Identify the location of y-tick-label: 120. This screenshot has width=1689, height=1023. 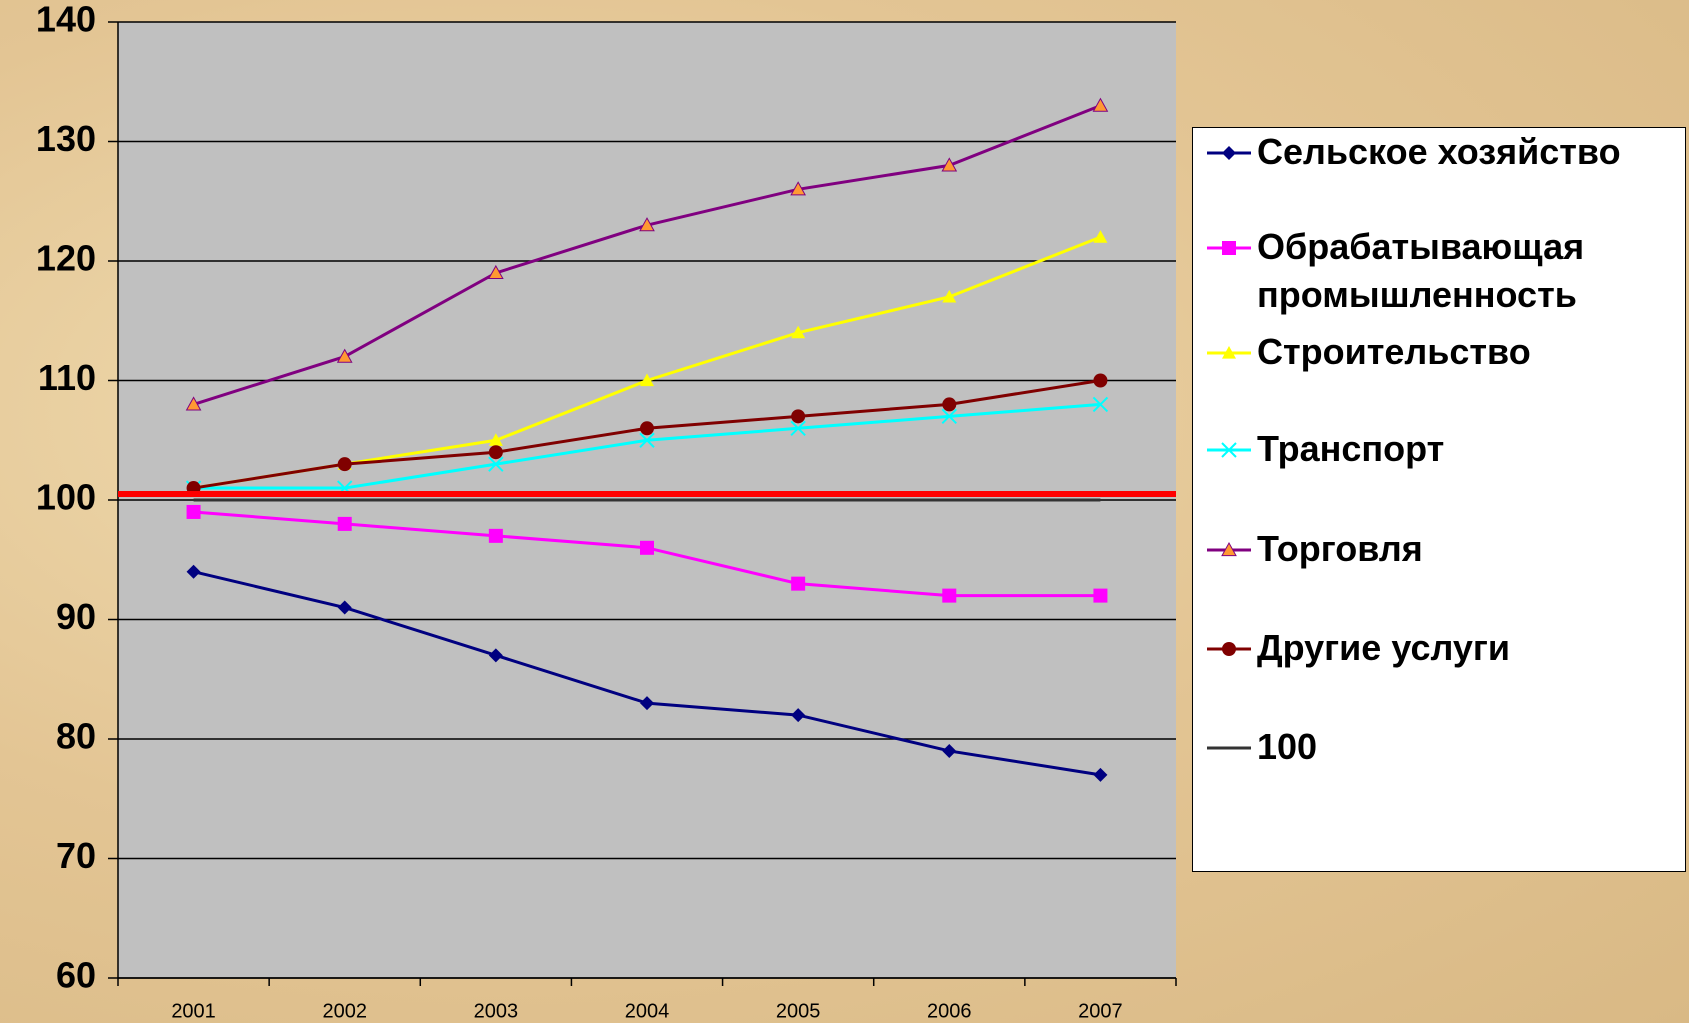
(66, 258).